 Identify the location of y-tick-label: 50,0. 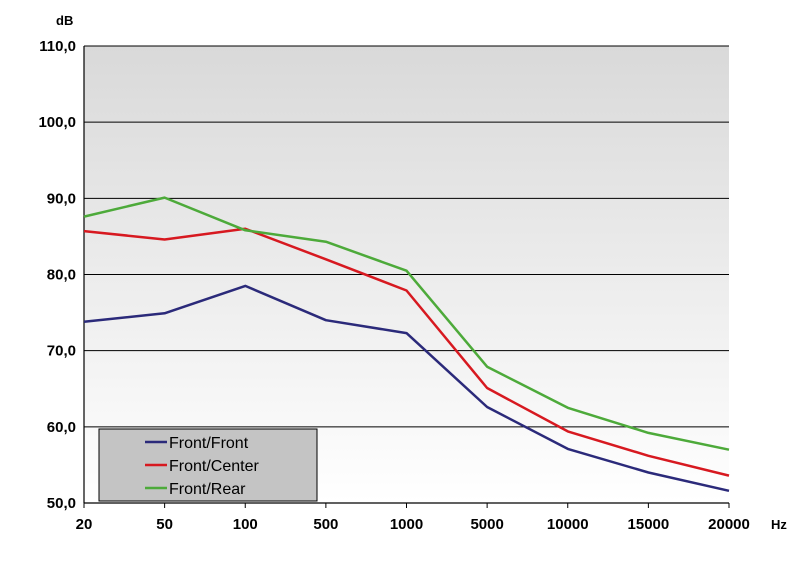
(61, 503).